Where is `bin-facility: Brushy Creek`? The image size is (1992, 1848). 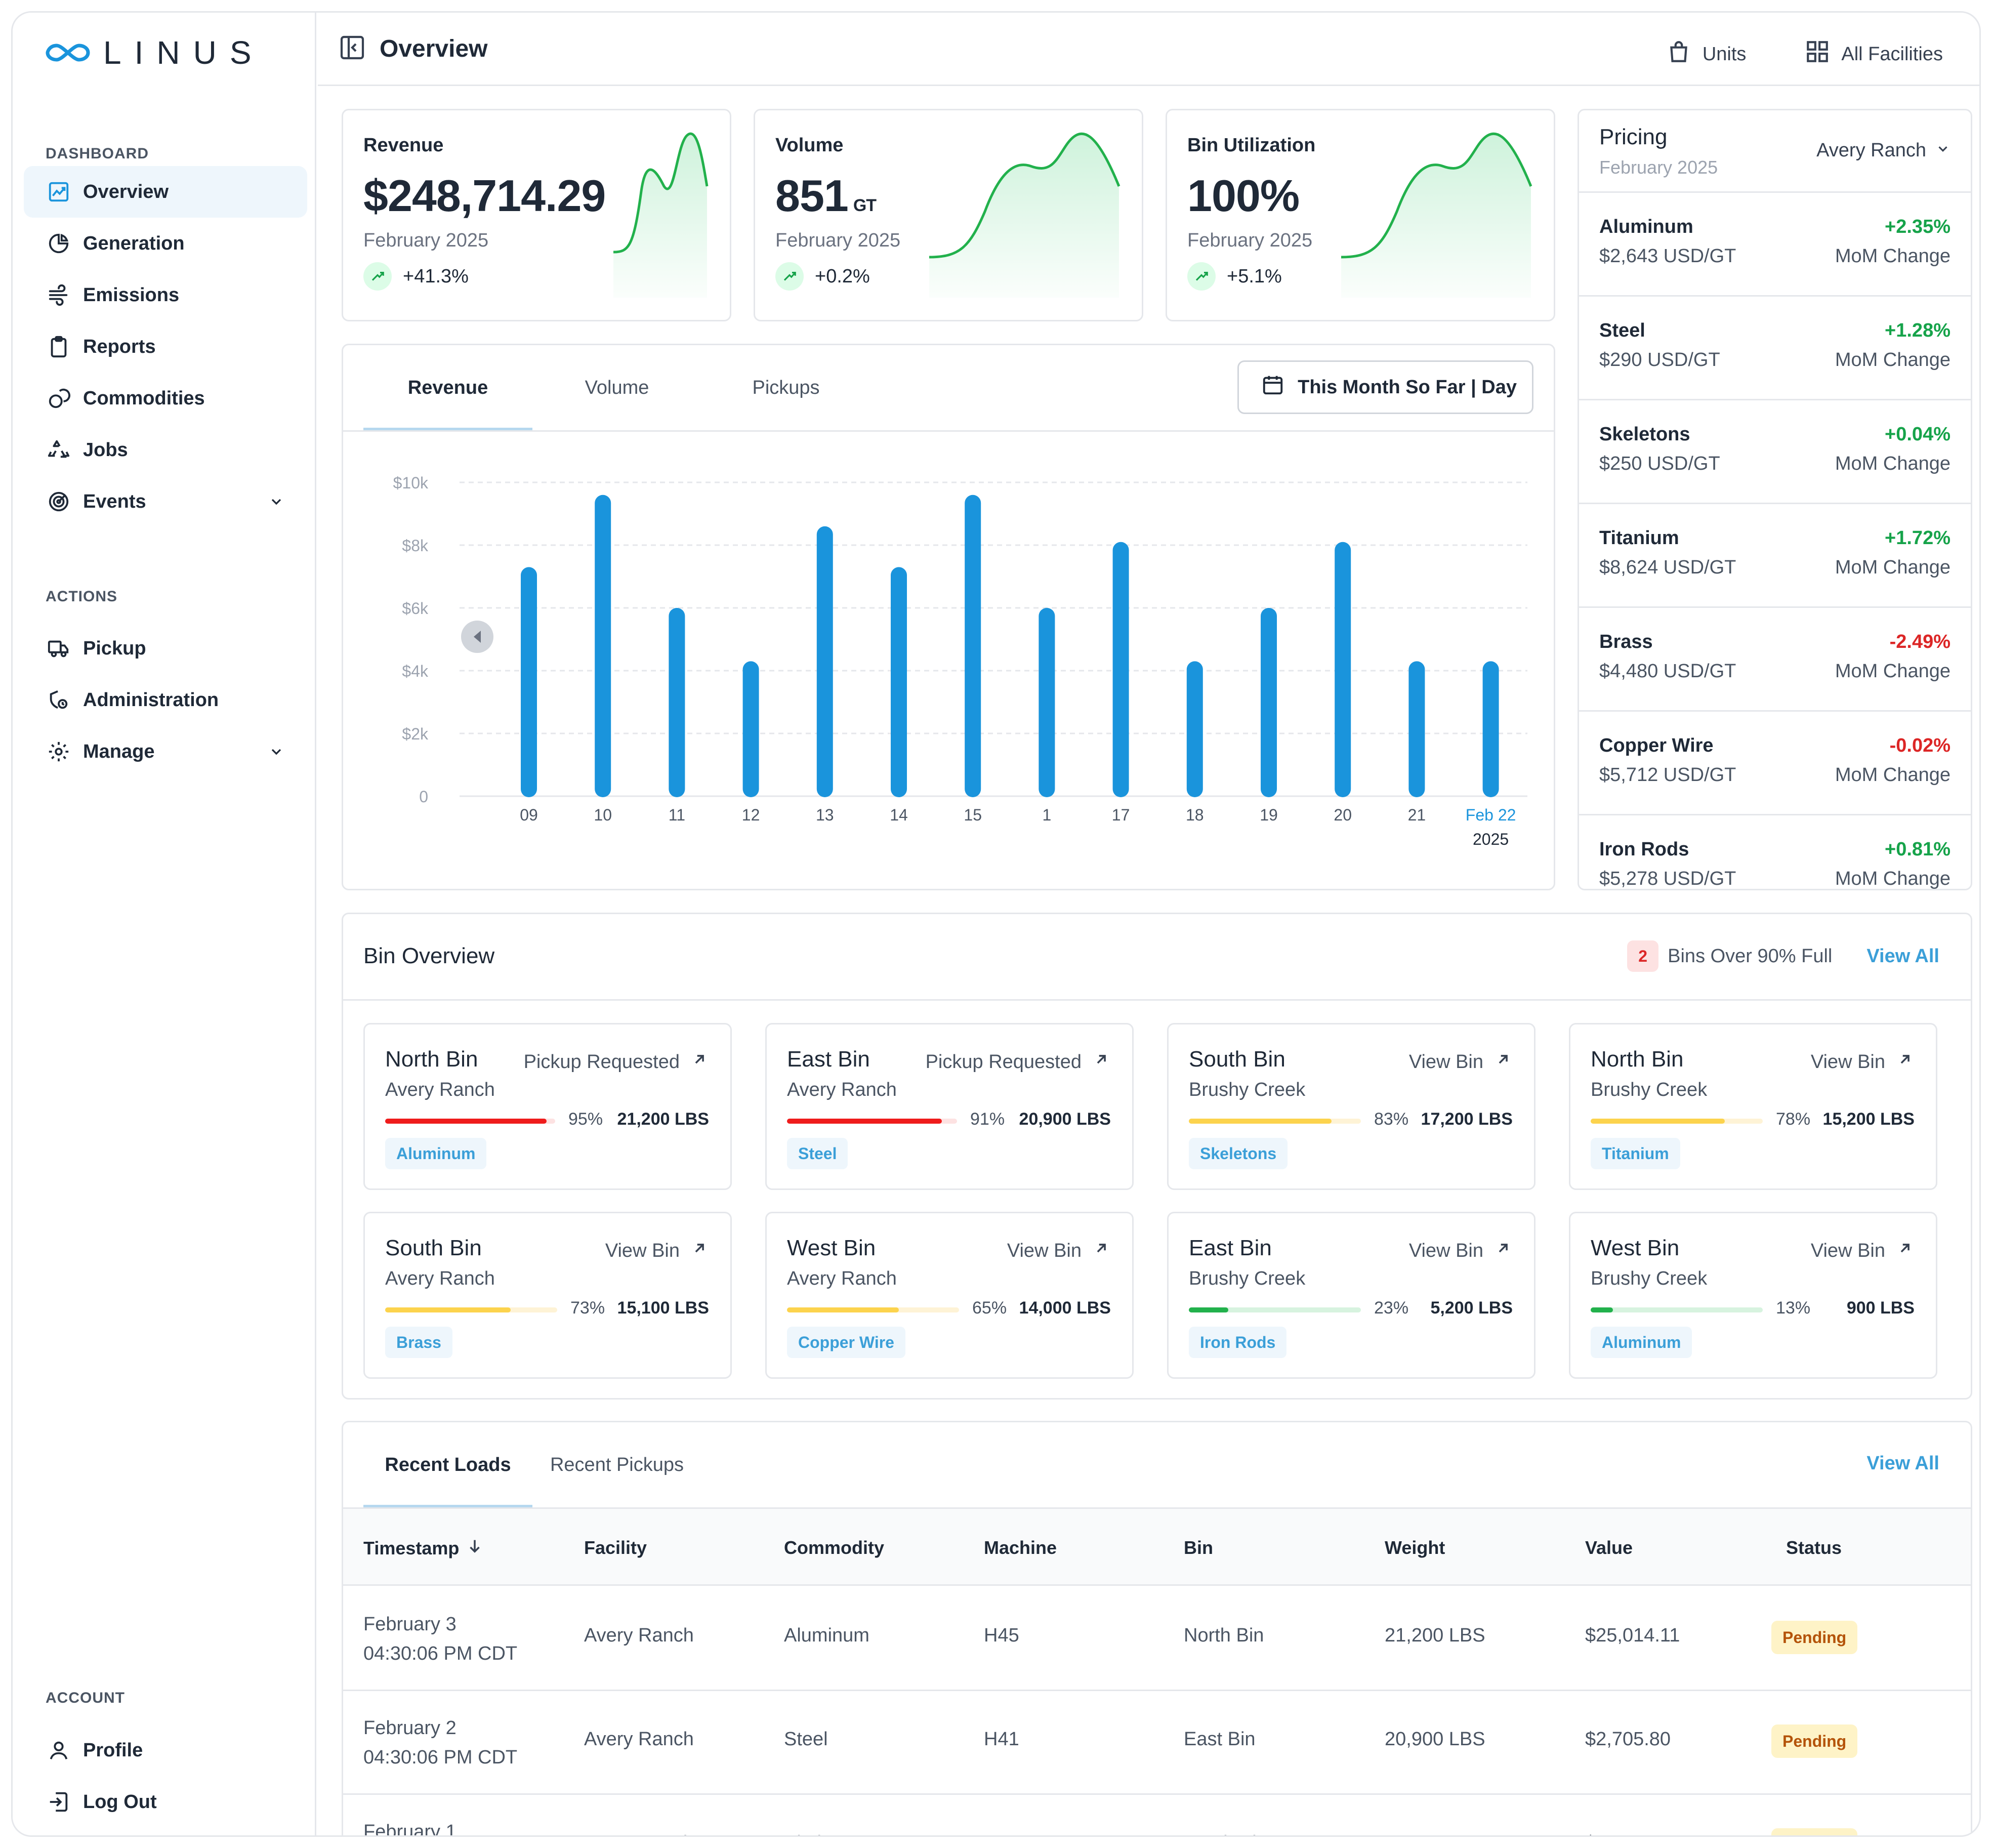 bin-facility: Brushy Creek is located at coordinates (1247, 1278).